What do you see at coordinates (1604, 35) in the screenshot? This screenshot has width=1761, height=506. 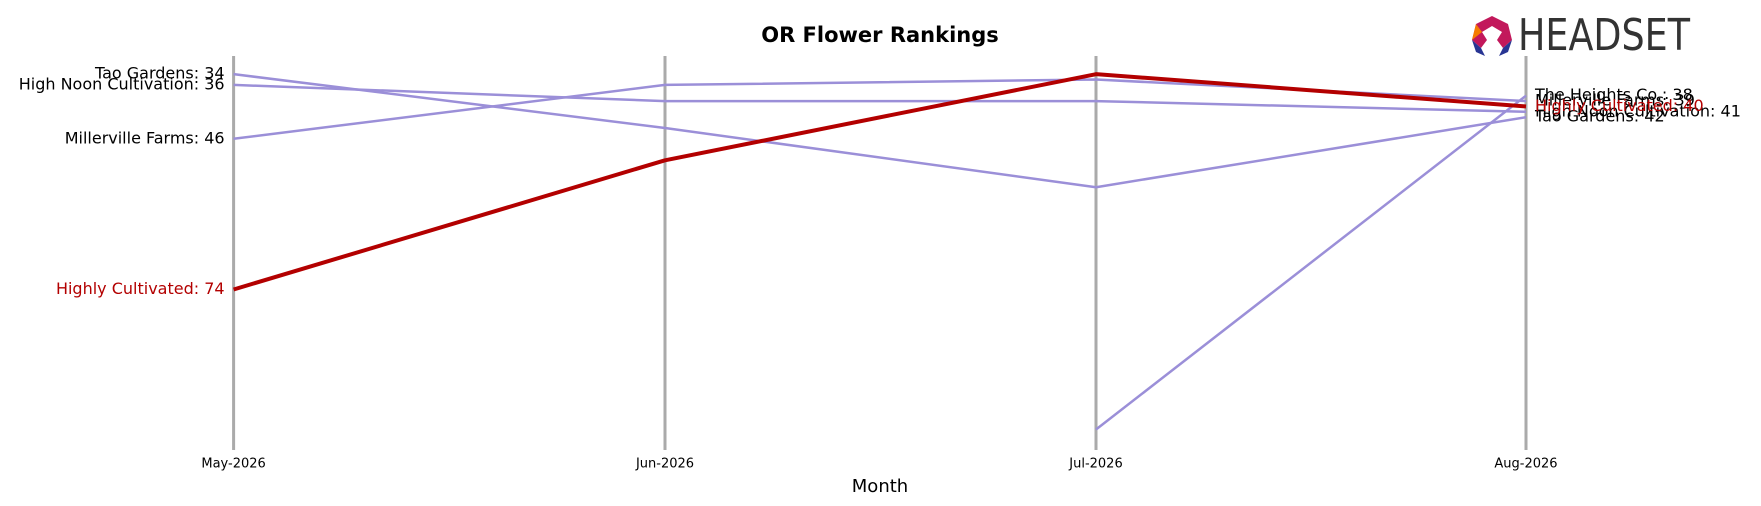 I see `logo-text: HEADSET` at bounding box center [1604, 35].